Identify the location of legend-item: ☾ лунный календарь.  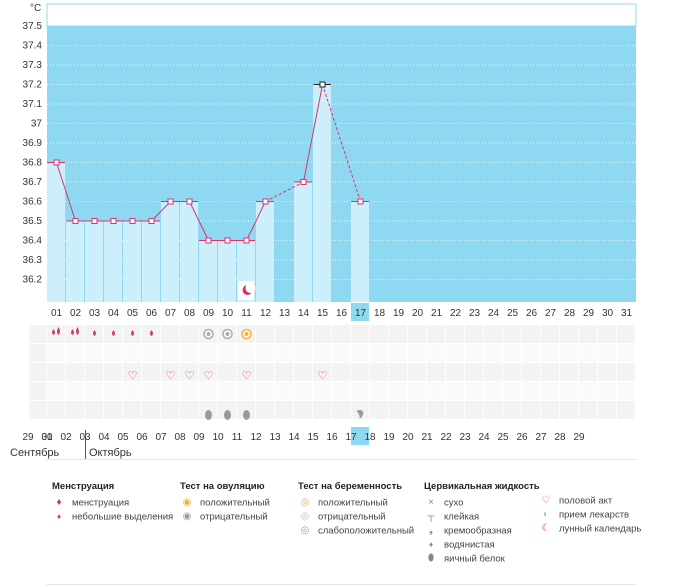
(590, 529).